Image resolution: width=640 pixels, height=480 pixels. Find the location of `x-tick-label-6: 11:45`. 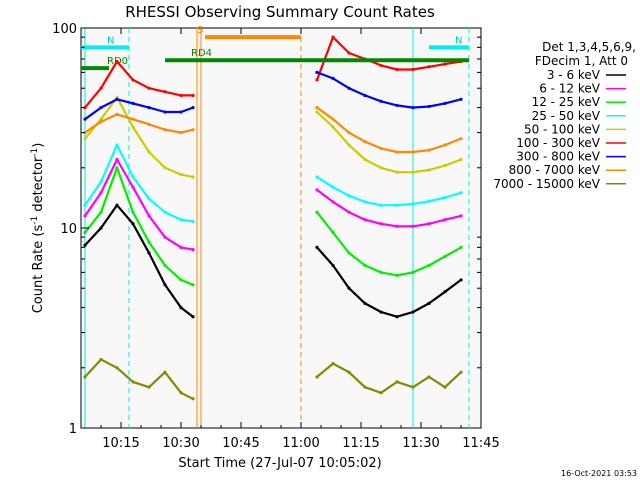

x-tick-label-6: 11:45 is located at coordinates (480, 443).